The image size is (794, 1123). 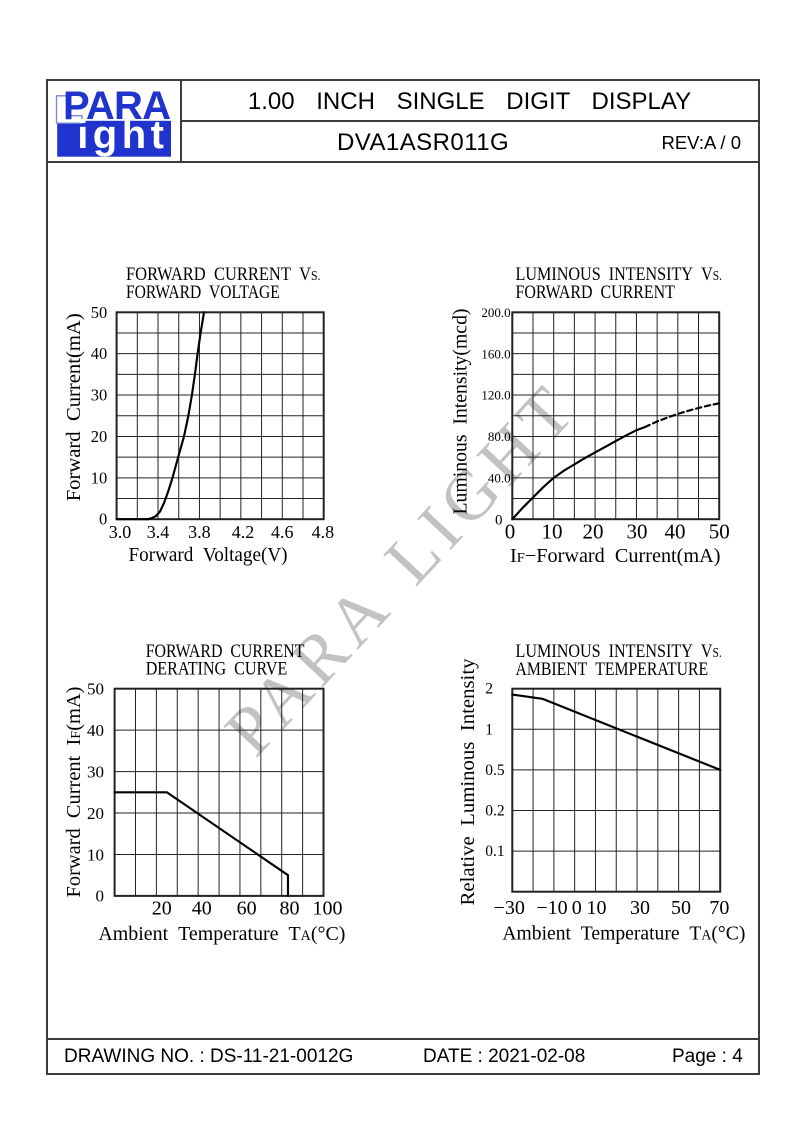 I want to click on svg-text: 120.0, so click(x=495, y=395).